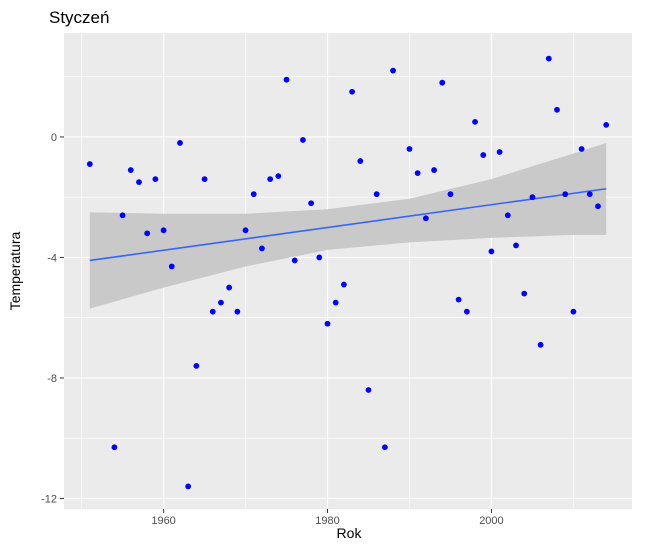 This screenshot has width=655, height=549. Describe the element at coordinates (79, 17) in the screenshot. I see `chart-title: Styczeń` at that location.